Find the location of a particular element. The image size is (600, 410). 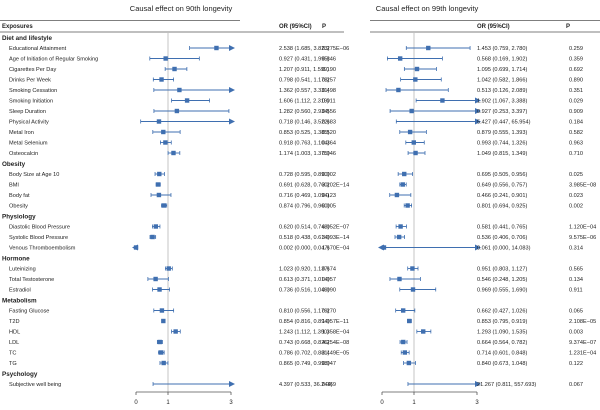

p-value-text: 0.314 is located at coordinates (576, 249).